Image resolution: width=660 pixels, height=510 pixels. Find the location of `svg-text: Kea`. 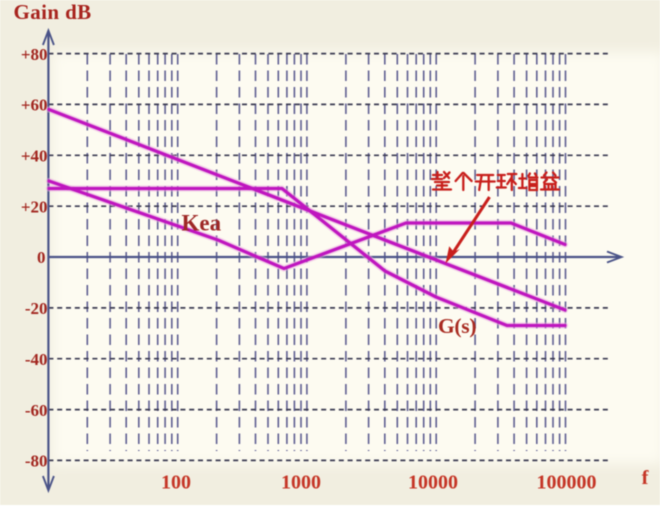

svg-text: Kea is located at coordinates (202, 223).